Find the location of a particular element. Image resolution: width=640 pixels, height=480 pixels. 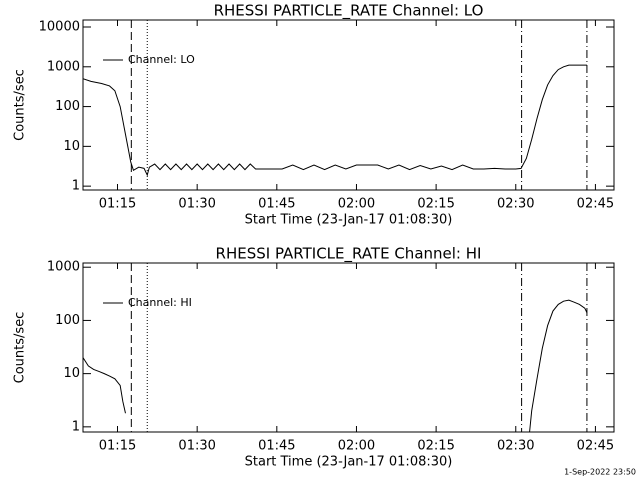

legend-label: Channel: LO is located at coordinates (161, 59).